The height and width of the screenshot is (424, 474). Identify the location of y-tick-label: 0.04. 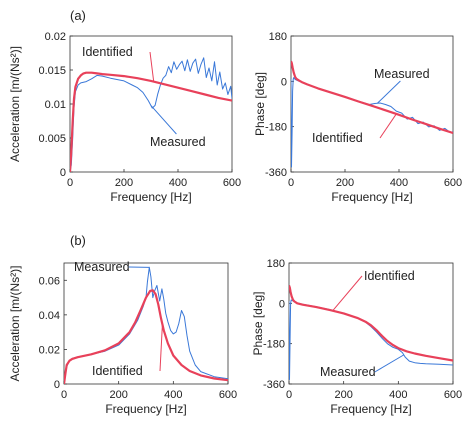
(49, 316).